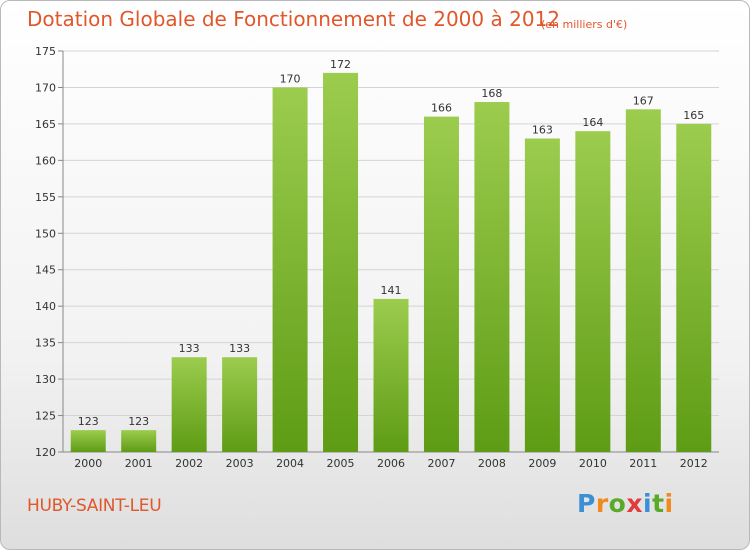  I want to click on x-tick-label: 2005, so click(341, 463).